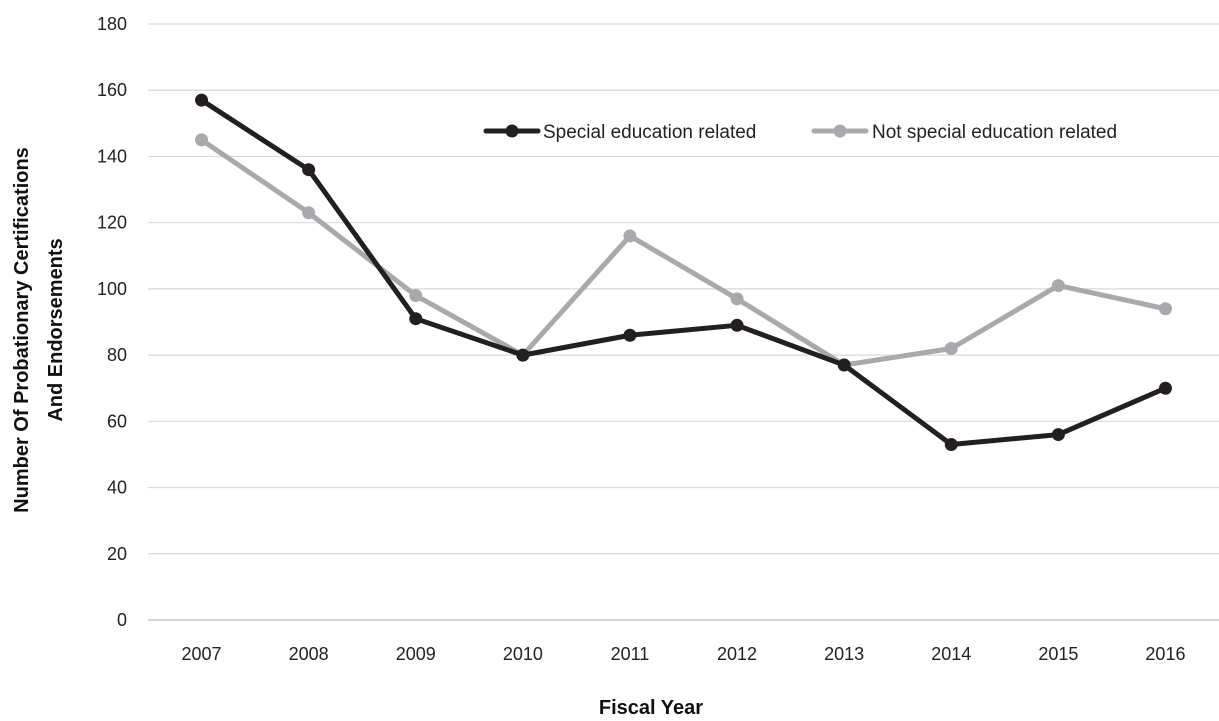  What do you see at coordinates (649, 132) in the screenshot?
I see `legend-label: Special education related` at bounding box center [649, 132].